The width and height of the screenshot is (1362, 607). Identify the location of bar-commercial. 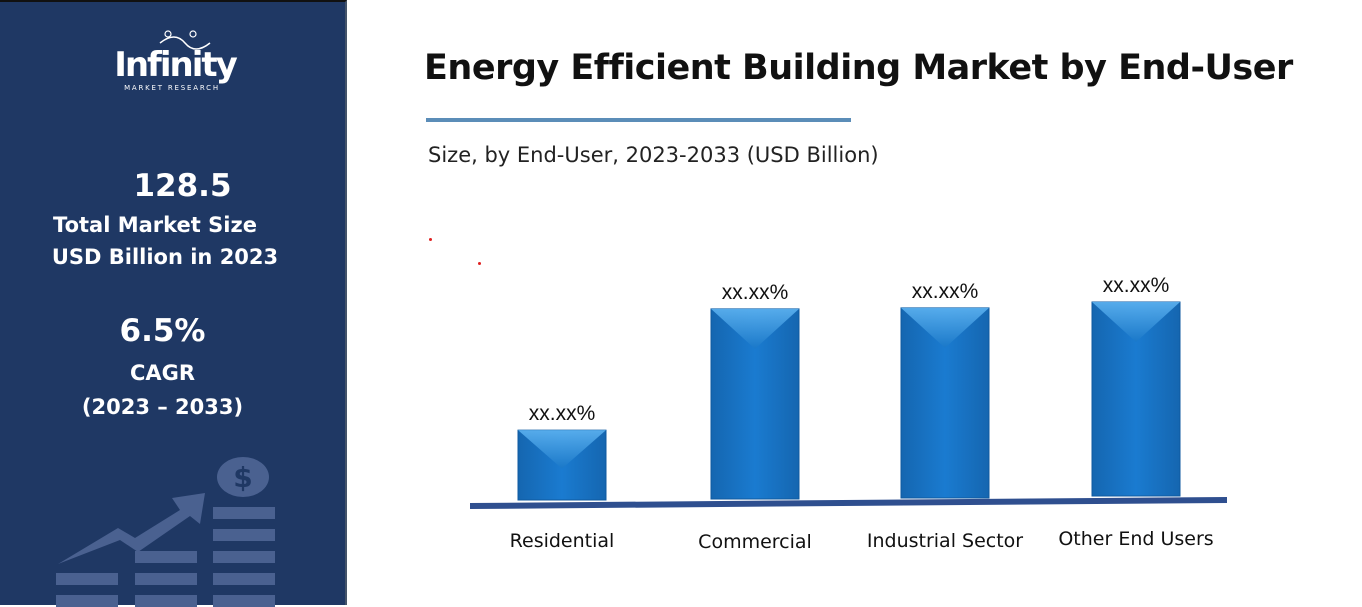
(755, 404).